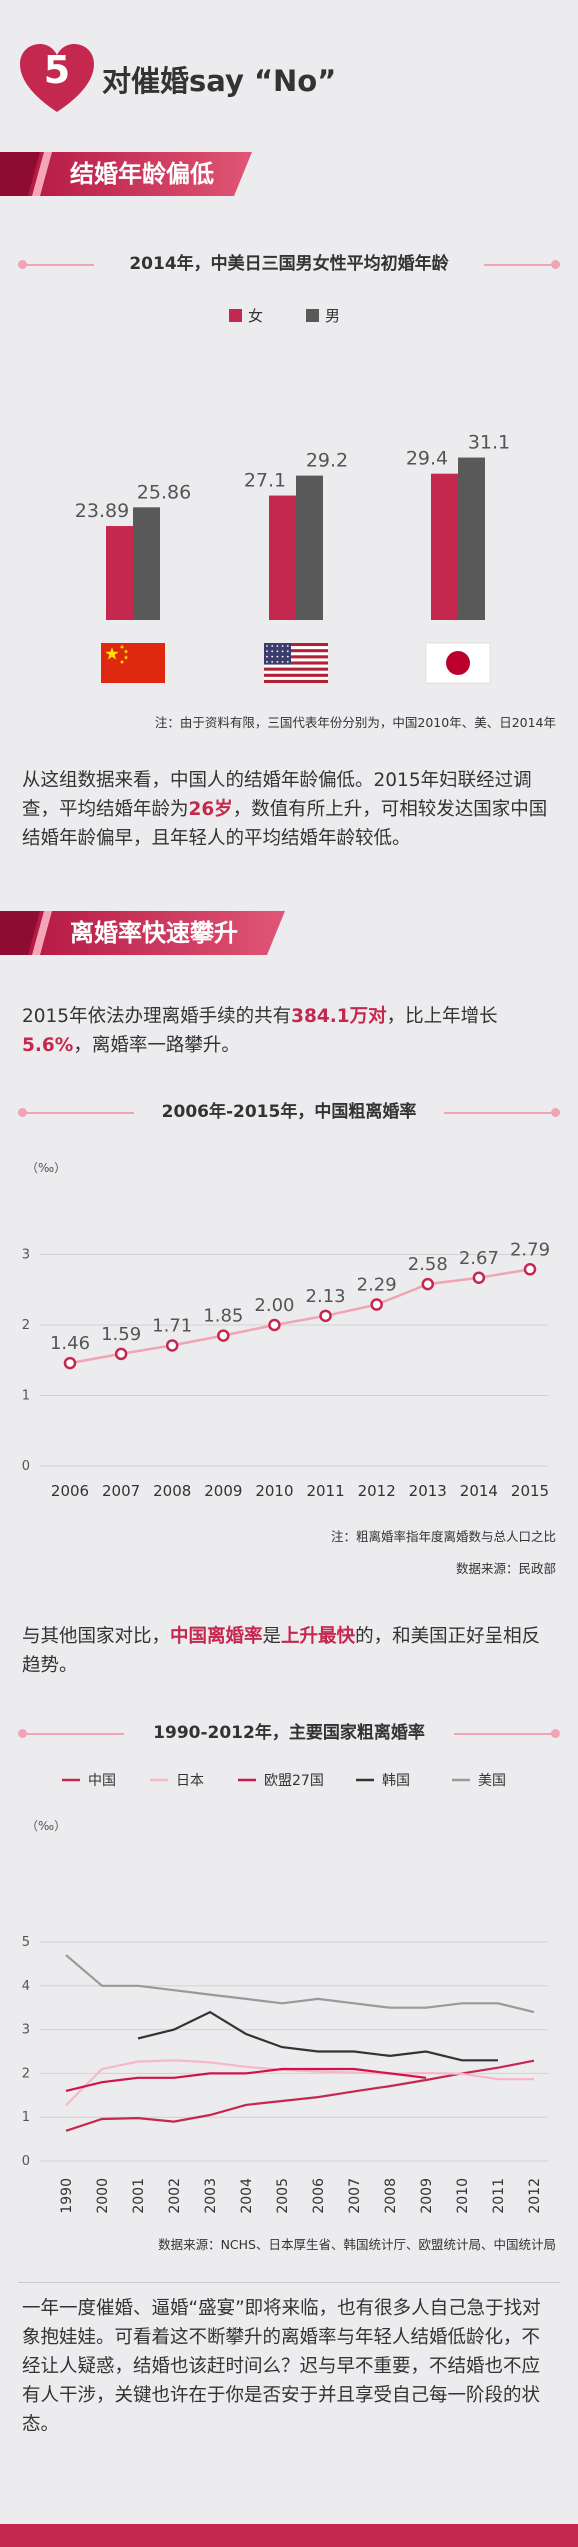 Image resolution: width=578 pixels, height=2547 pixels. Describe the element at coordinates (67, 2196) in the screenshot. I see `chart3-xtick-0: 1990` at that location.